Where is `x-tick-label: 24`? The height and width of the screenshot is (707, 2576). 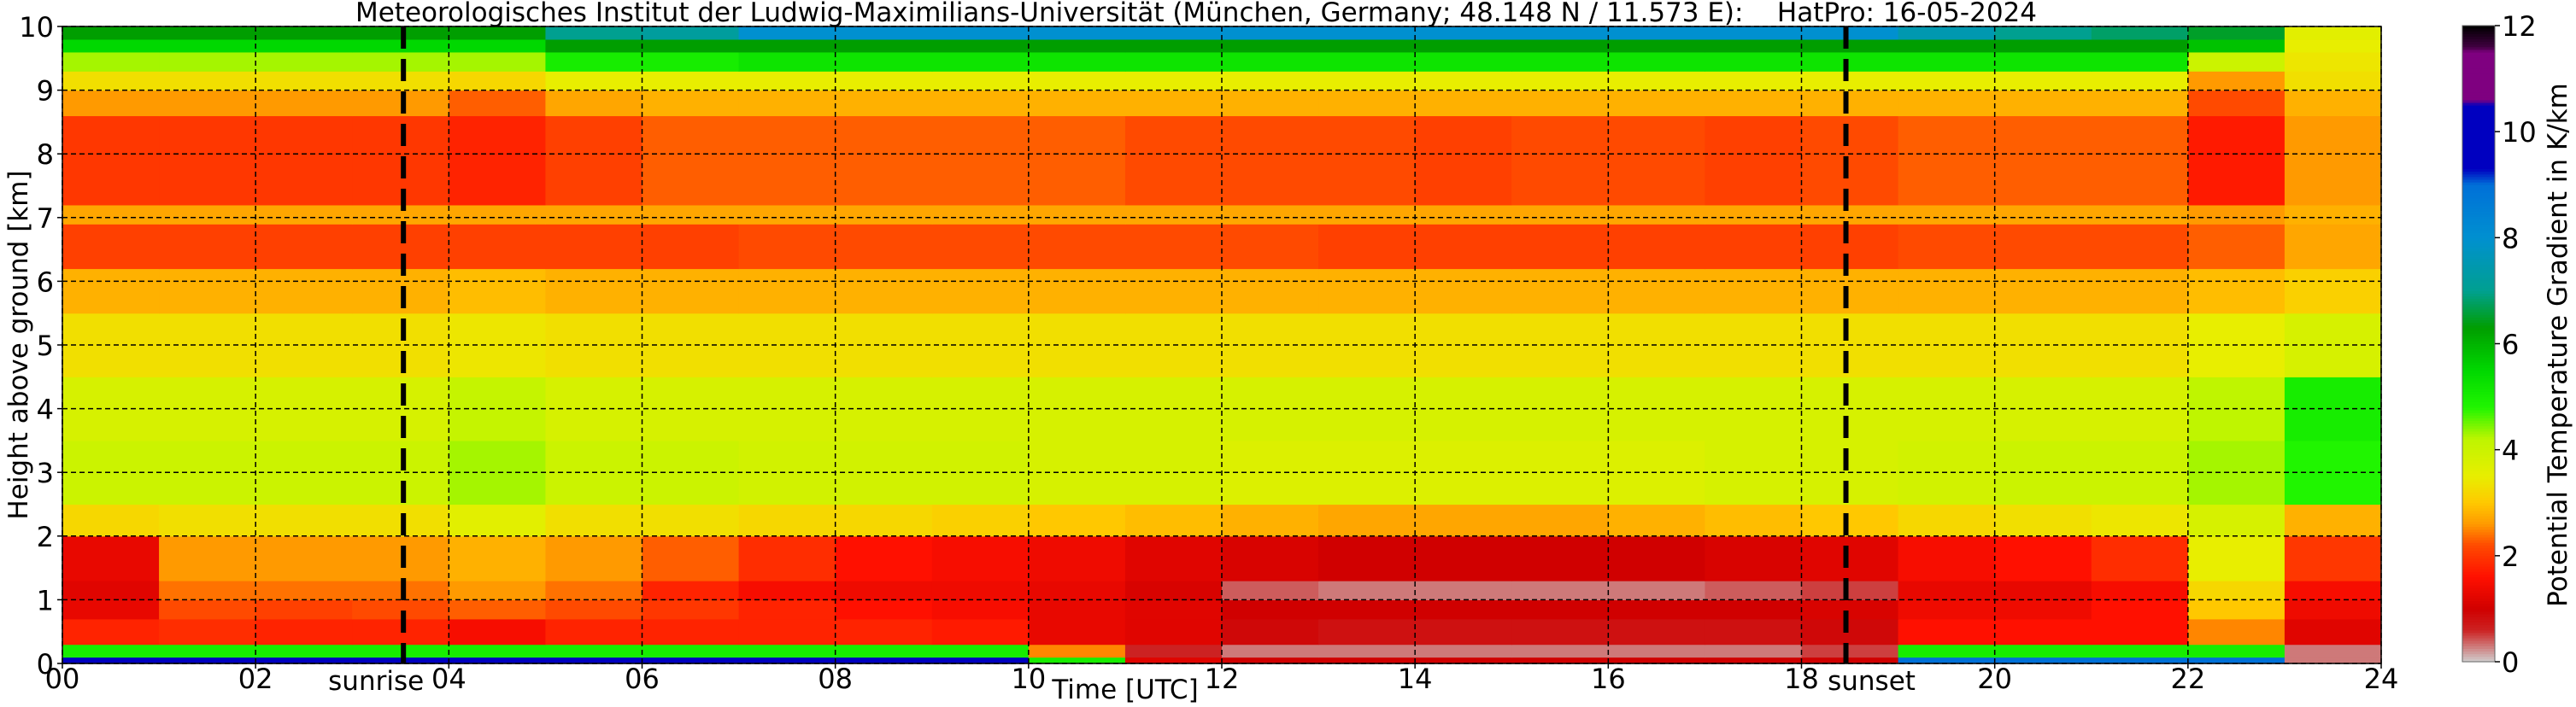
x-tick-label: 24 is located at coordinates (2381, 679).